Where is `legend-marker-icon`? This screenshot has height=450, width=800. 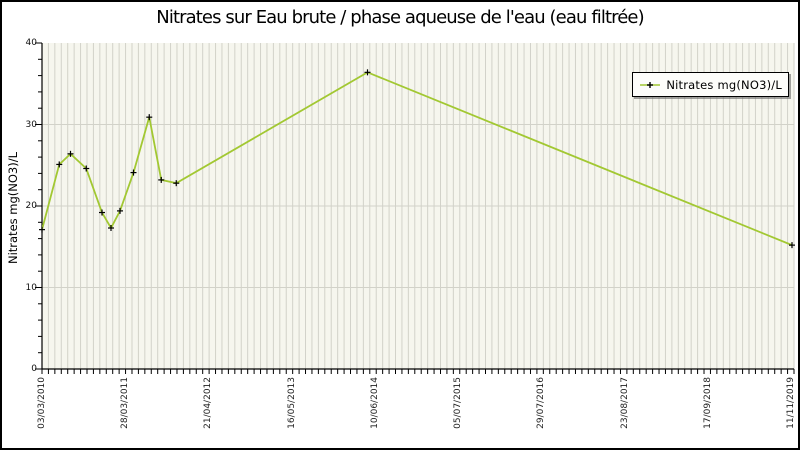
legend-marker-icon is located at coordinates (650, 84).